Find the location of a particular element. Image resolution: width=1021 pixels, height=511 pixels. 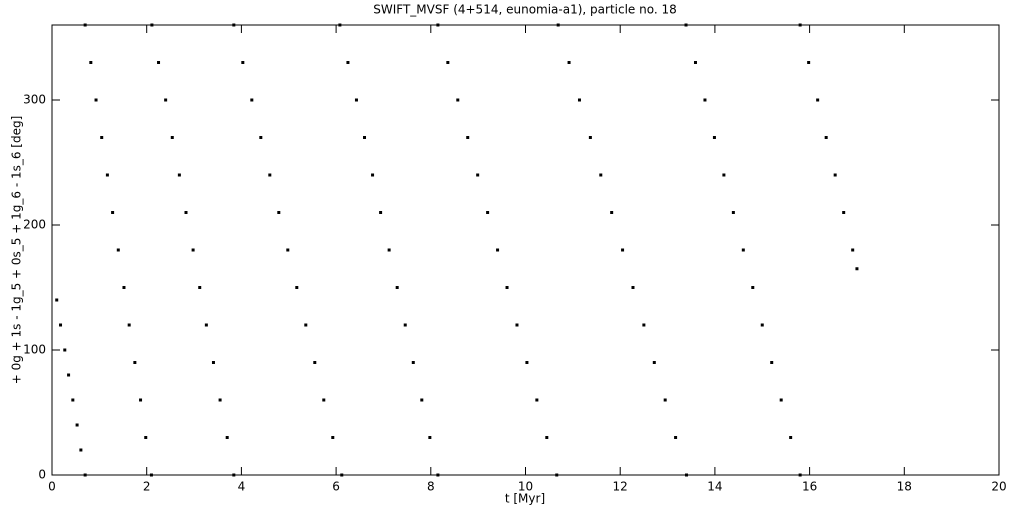

x-tick-label: 20 is located at coordinates (998, 487).